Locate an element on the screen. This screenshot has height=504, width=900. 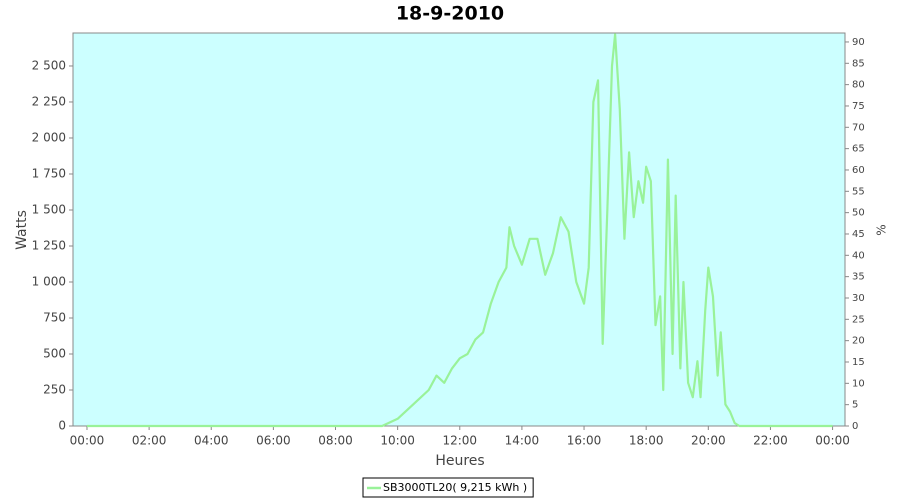
x-tick-label: 06:00 is located at coordinates (273, 441).